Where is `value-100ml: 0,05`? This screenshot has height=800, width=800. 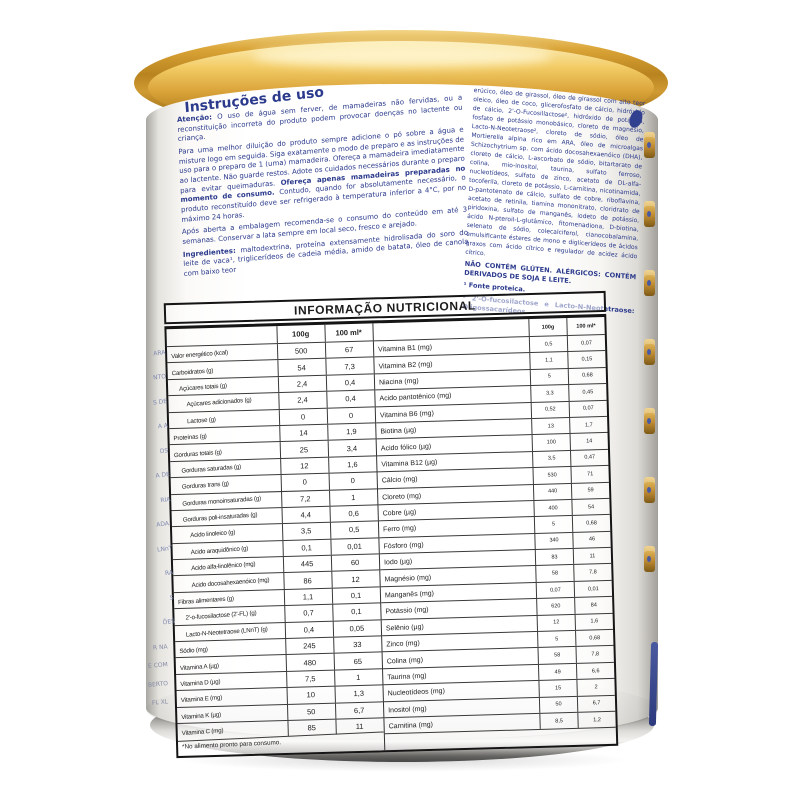
value-100ml: 0,05 is located at coordinates (356, 628).